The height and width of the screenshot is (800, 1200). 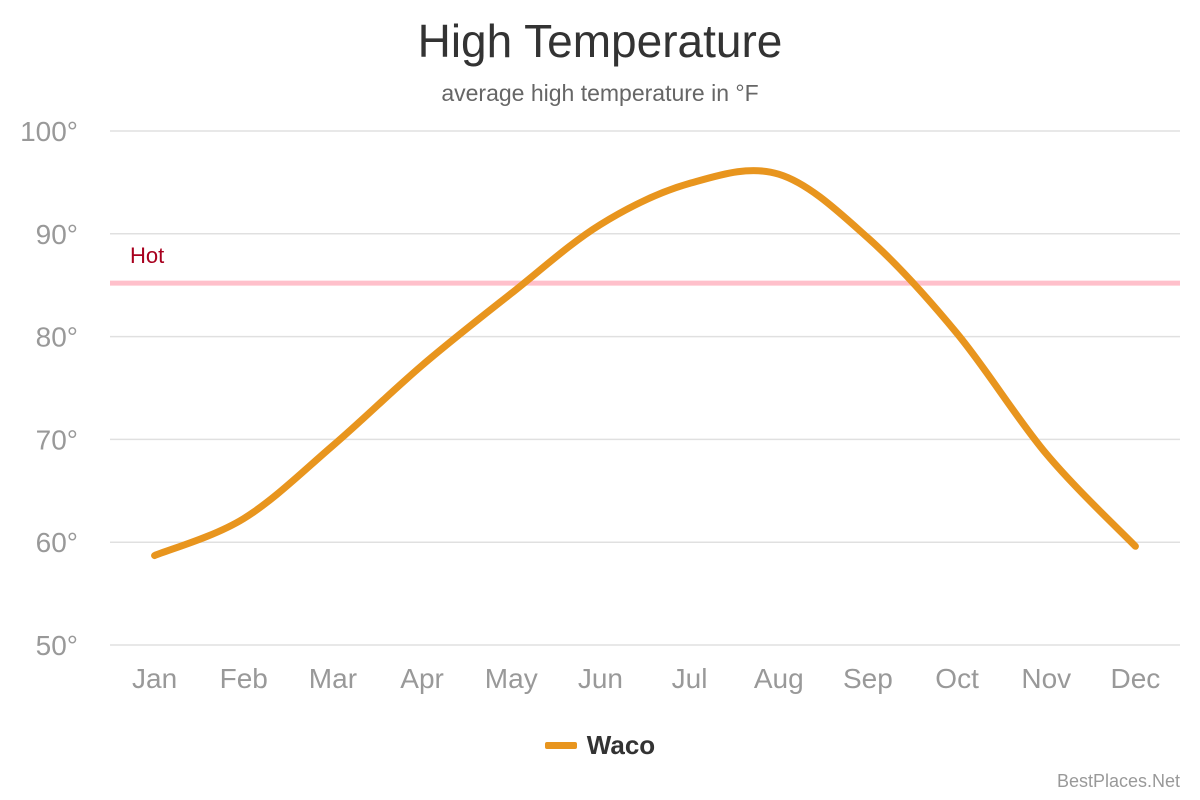 I want to click on x-tick-label: May, so click(x=511, y=678).